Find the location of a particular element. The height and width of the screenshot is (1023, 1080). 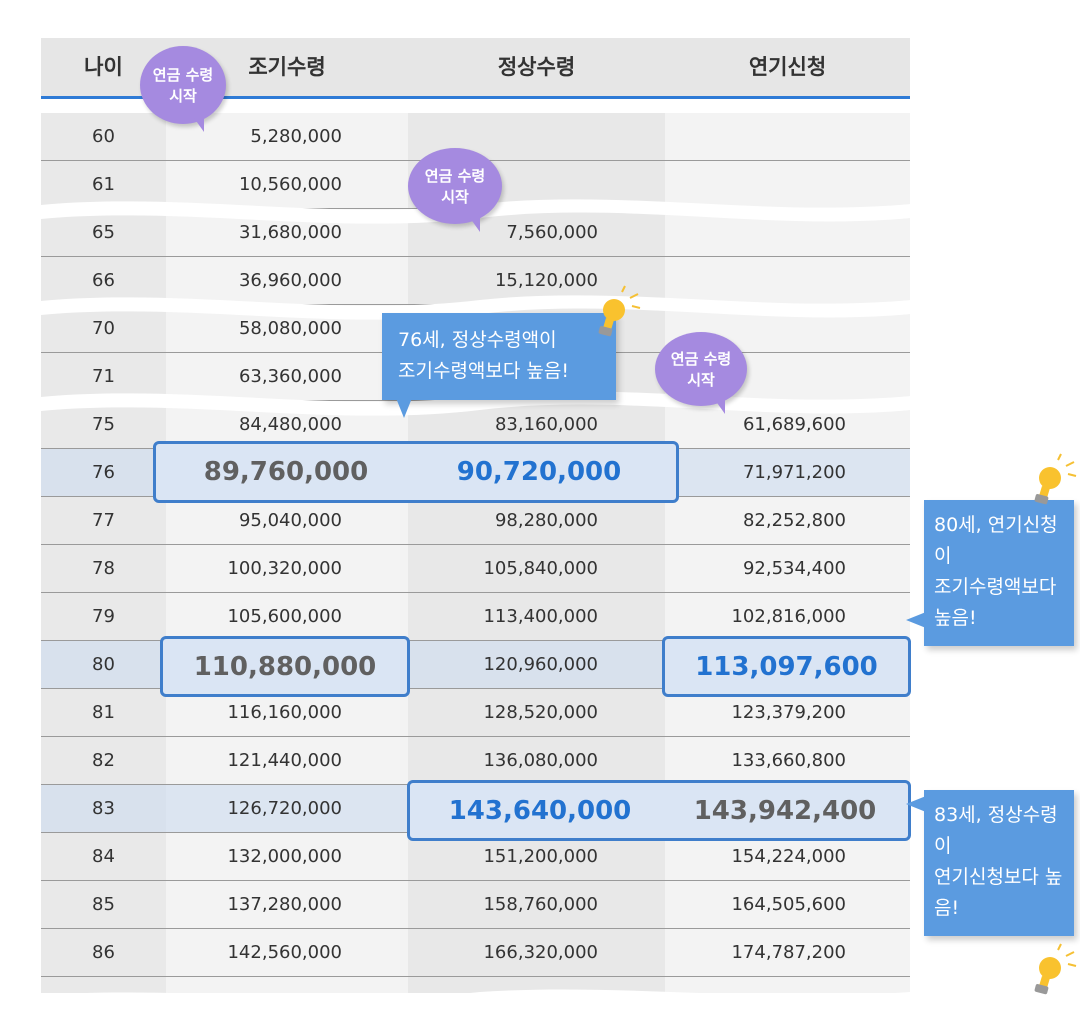

highlight-age-80-deferred: 113,097,600 is located at coordinates (786, 666).